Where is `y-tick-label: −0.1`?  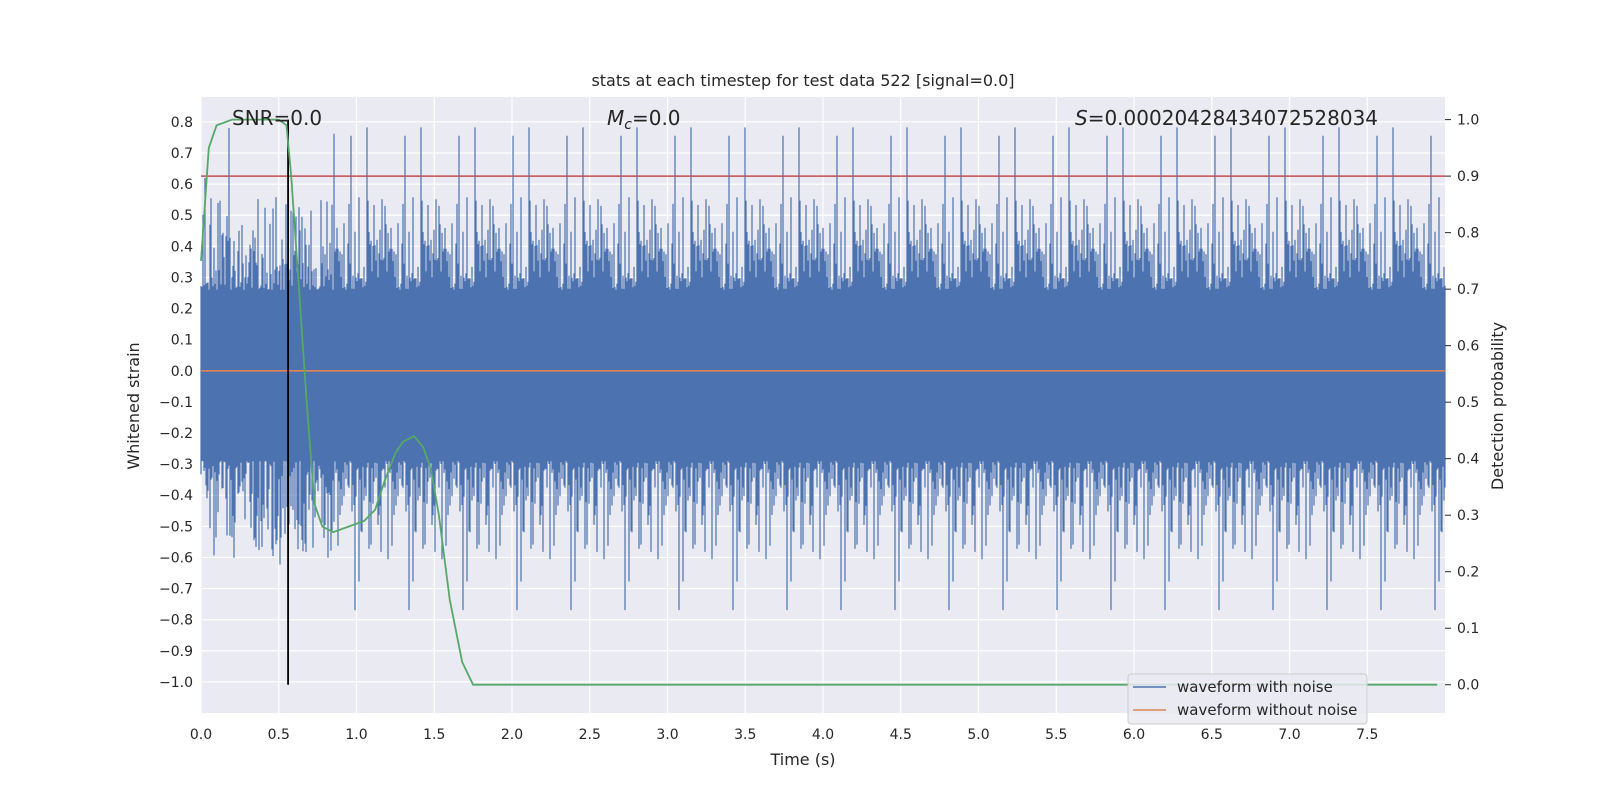
y-tick-label: −0.1 is located at coordinates (176, 403).